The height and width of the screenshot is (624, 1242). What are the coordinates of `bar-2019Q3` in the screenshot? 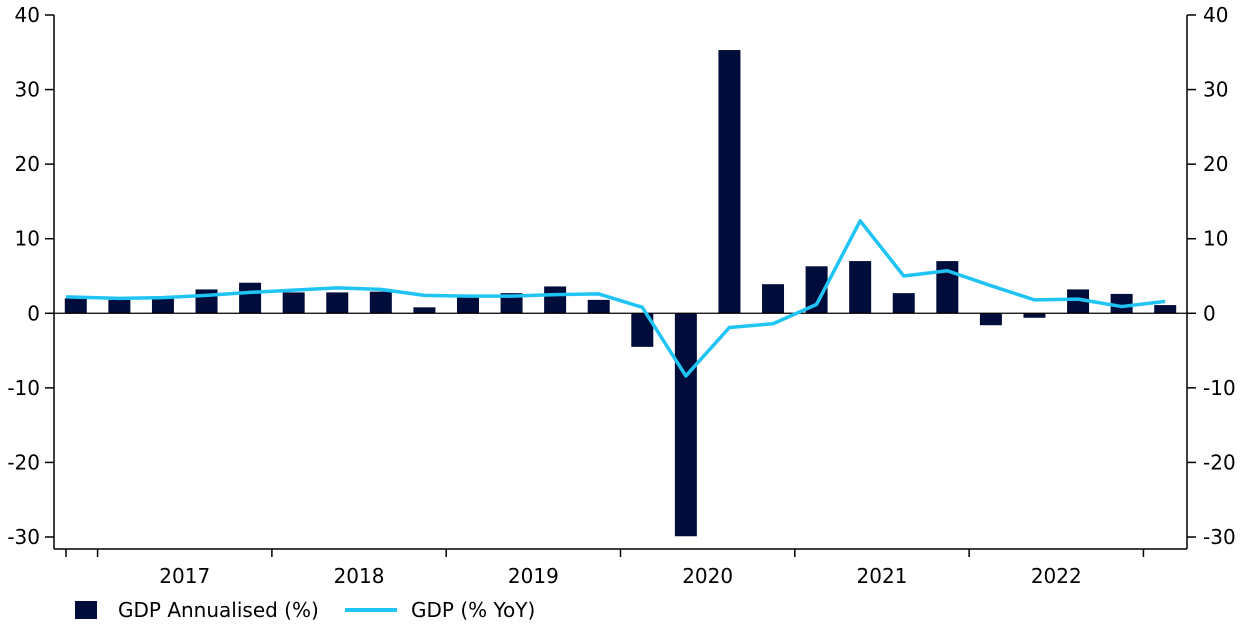 It's located at (555, 300).